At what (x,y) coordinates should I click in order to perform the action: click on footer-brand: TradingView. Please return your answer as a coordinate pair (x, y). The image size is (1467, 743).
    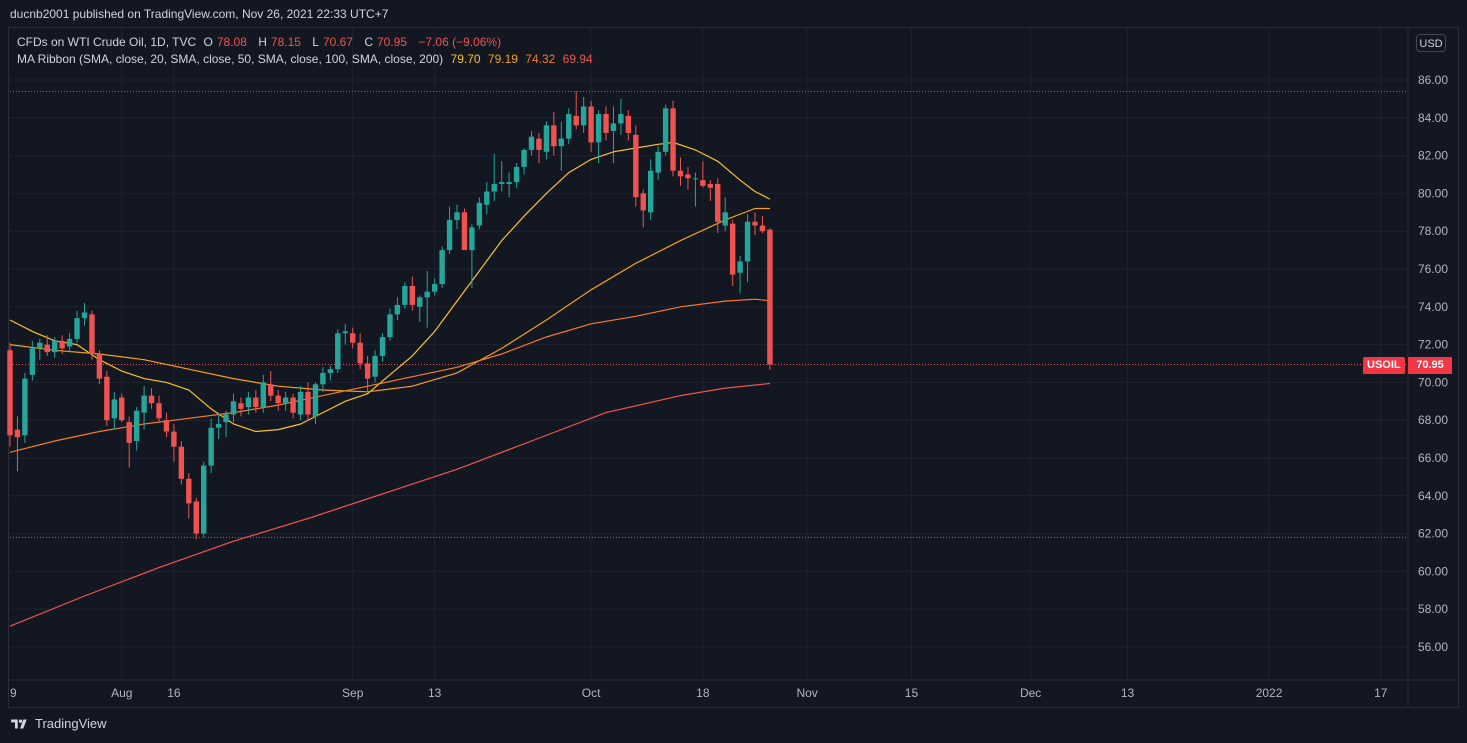
    Looking at the image, I should click on (58, 723).